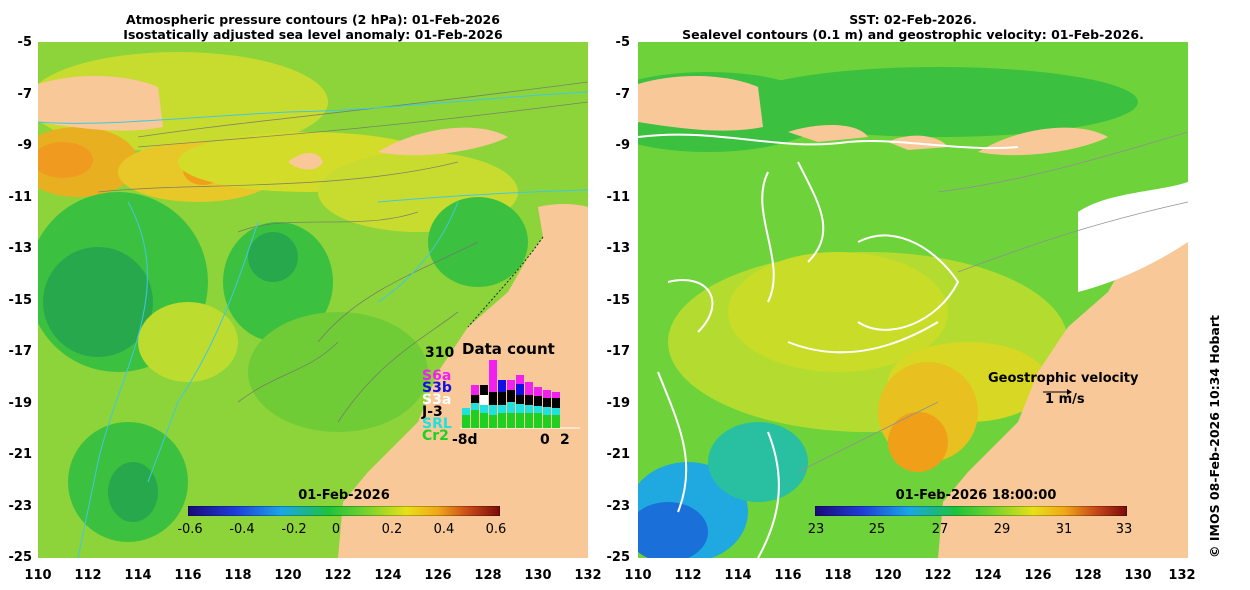 The height and width of the screenshot is (590, 1250). I want to click on velocity-label: Geostrophic velocity, so click(1063, 378).